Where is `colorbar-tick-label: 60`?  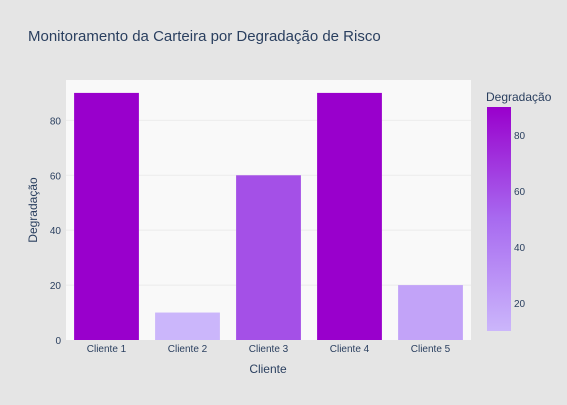 colorbar-tick-label: 60 is located at coordinates (520, 192).